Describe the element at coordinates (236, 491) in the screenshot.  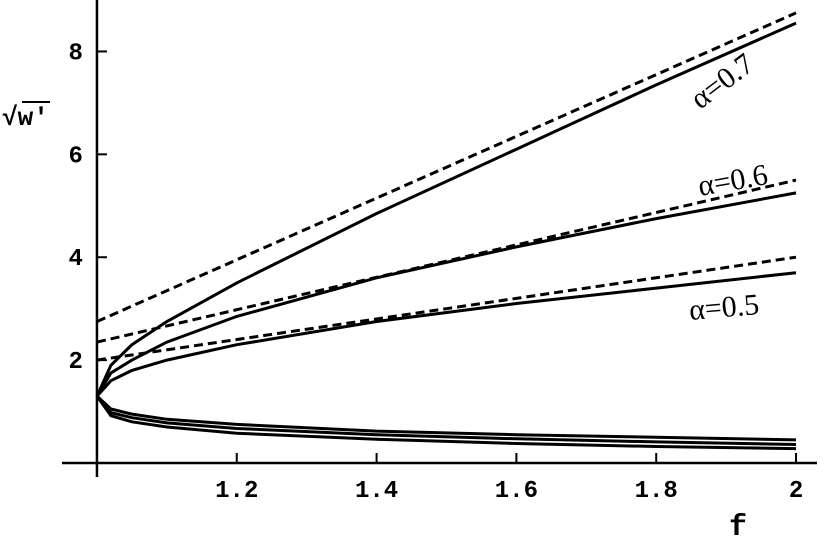
I see `x-tick-label: 1.2` at that location.